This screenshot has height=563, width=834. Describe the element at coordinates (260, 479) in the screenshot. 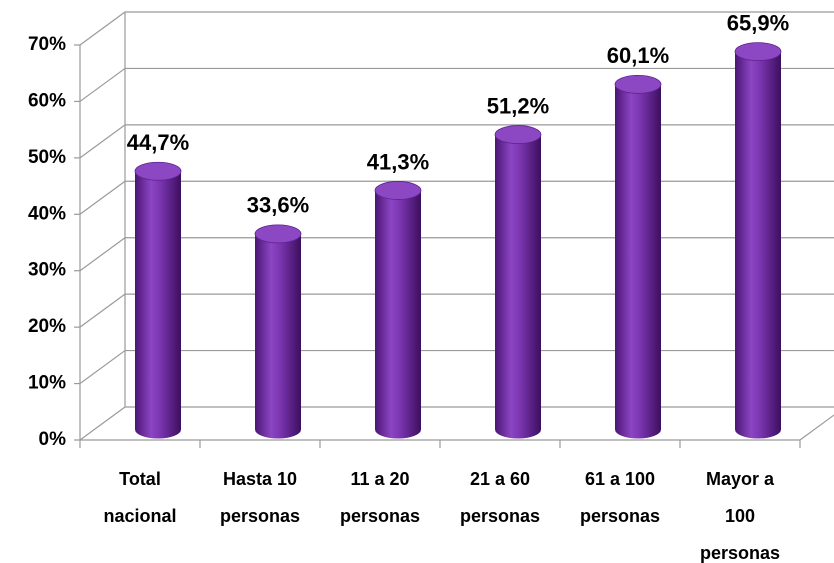

I see `x-tick-label: Hasta 10` at that location.